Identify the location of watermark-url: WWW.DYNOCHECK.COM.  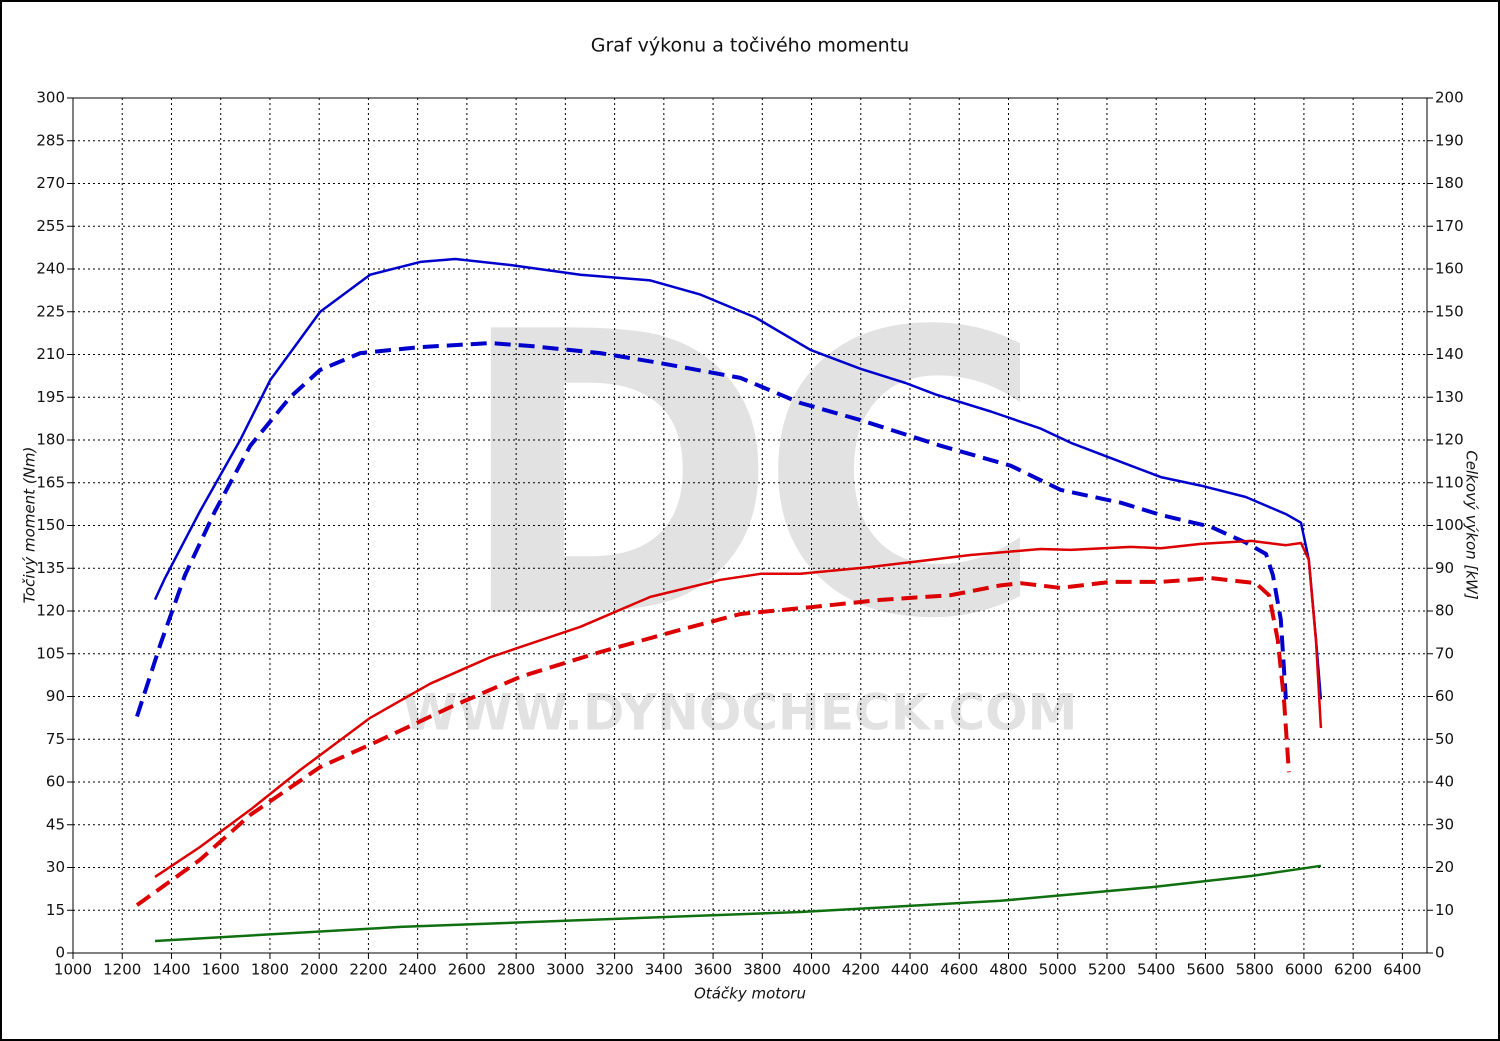
(740, 713).